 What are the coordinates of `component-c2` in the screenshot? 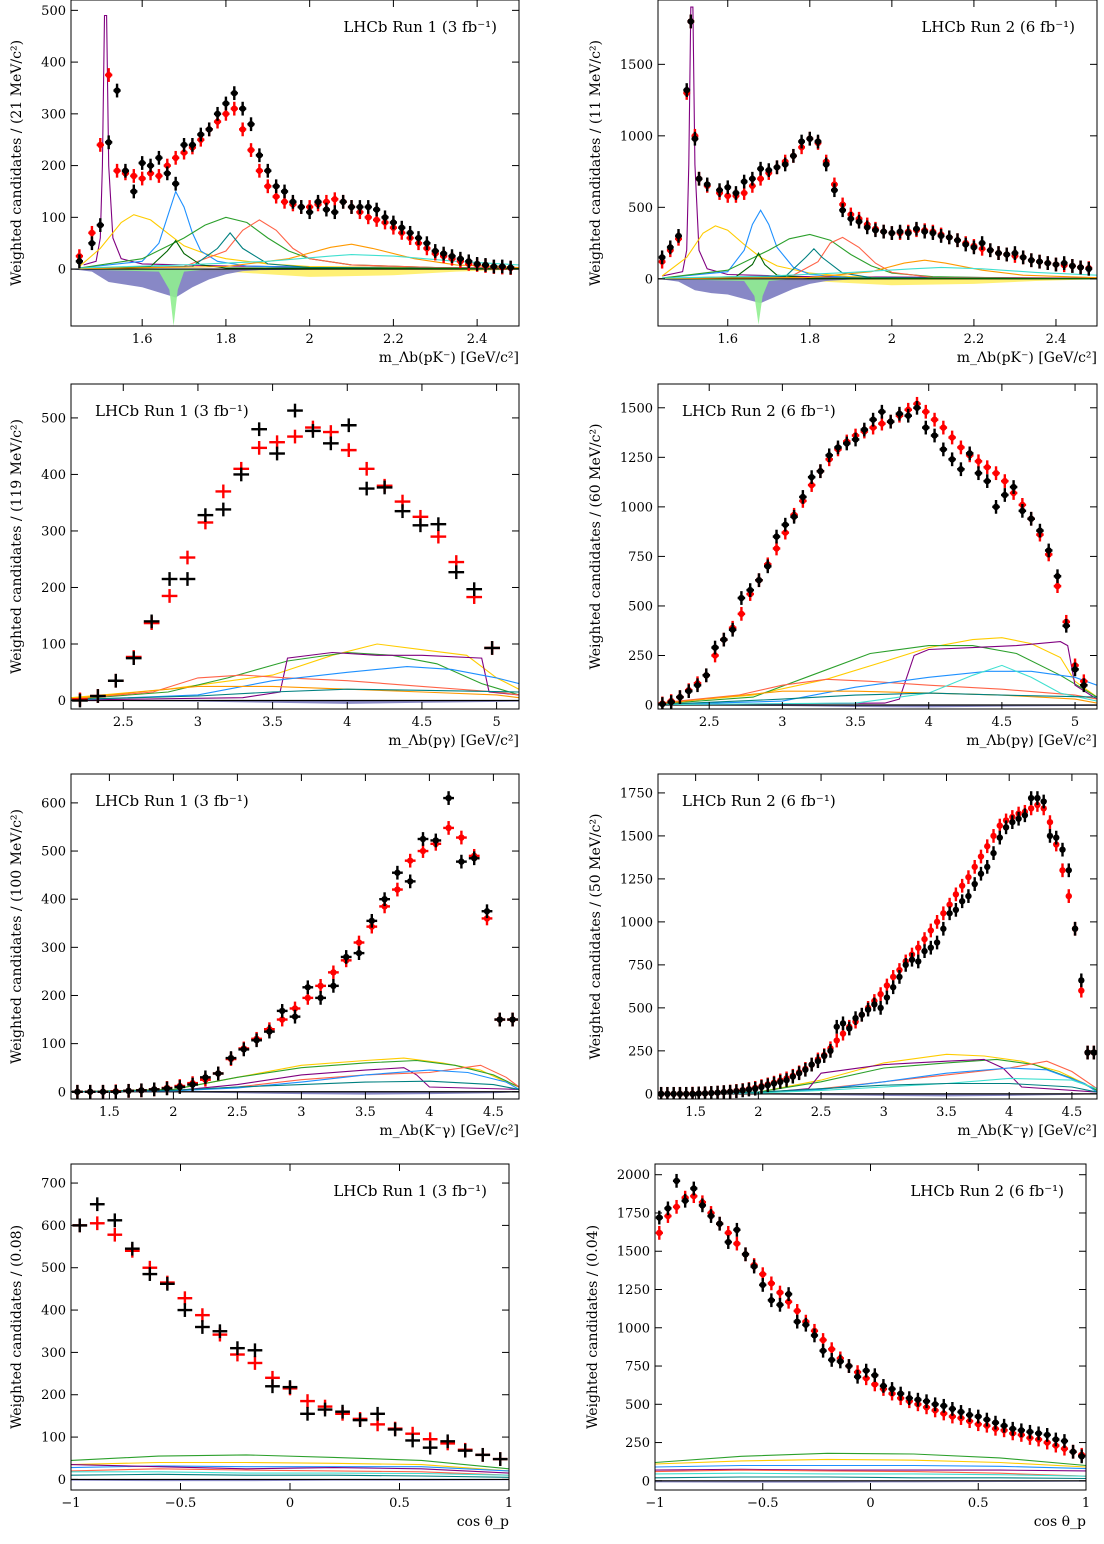 It's located at (879, 244).